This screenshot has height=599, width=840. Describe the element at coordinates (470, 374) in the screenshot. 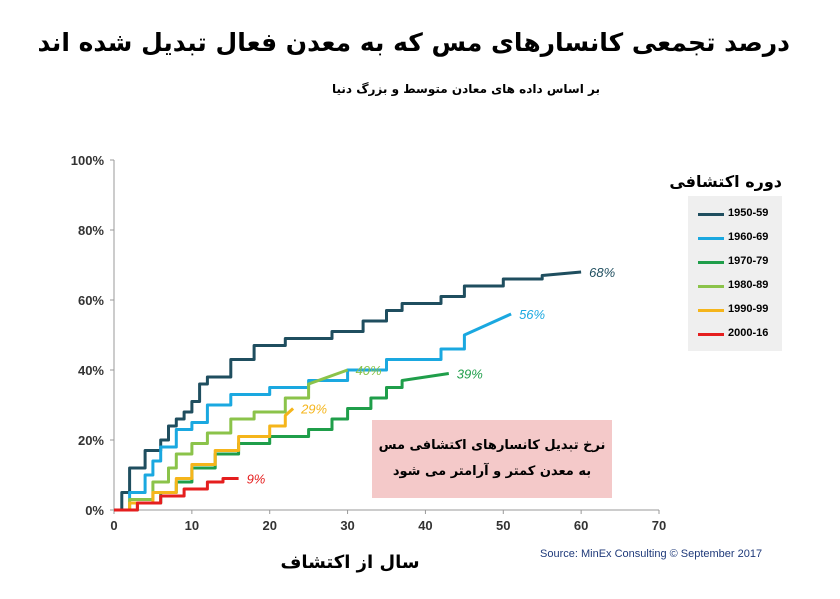

I see `series-end-label: 39%` at that location.